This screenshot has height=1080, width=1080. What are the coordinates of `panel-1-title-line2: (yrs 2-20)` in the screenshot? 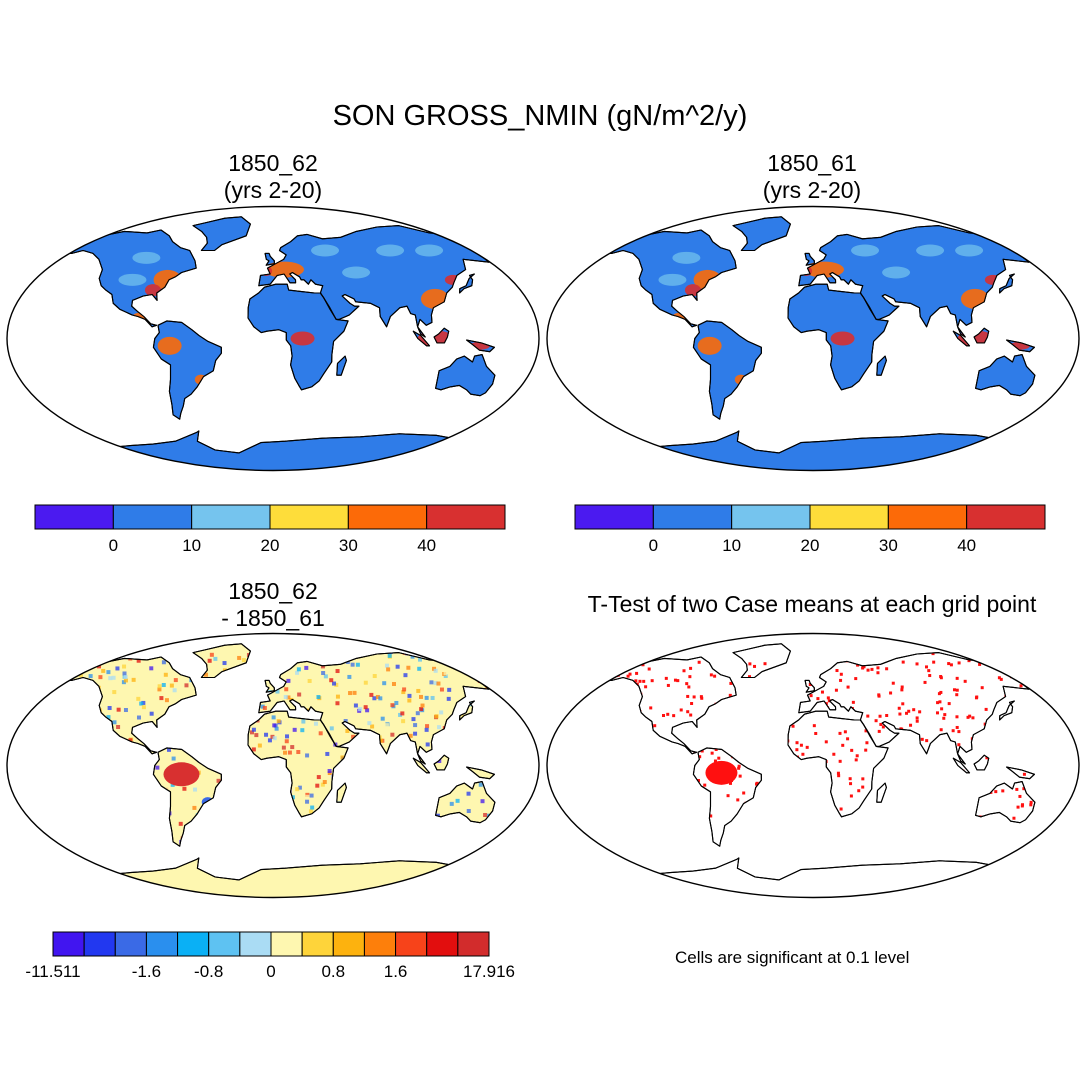 It's located at (273, 190).